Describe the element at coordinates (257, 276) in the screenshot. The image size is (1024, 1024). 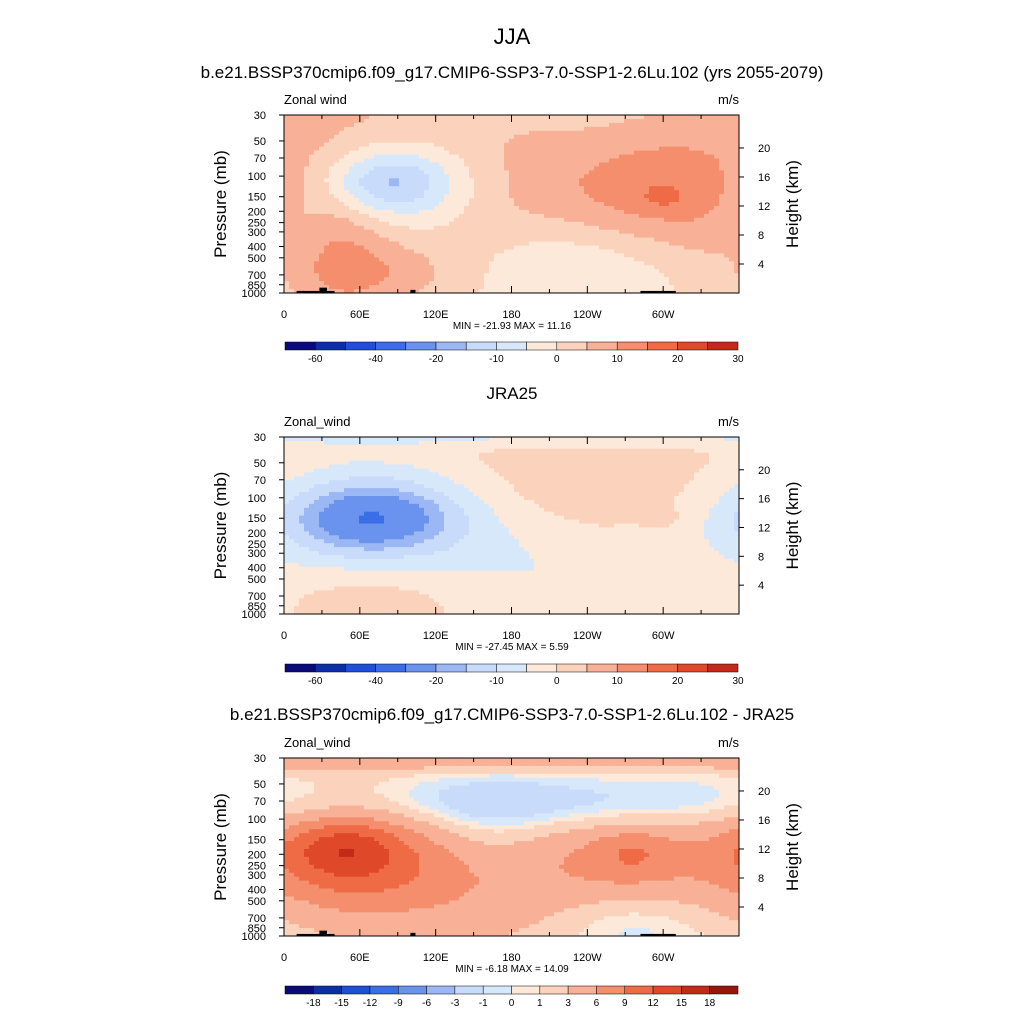
I see `y-tick-label: 700` at that location.